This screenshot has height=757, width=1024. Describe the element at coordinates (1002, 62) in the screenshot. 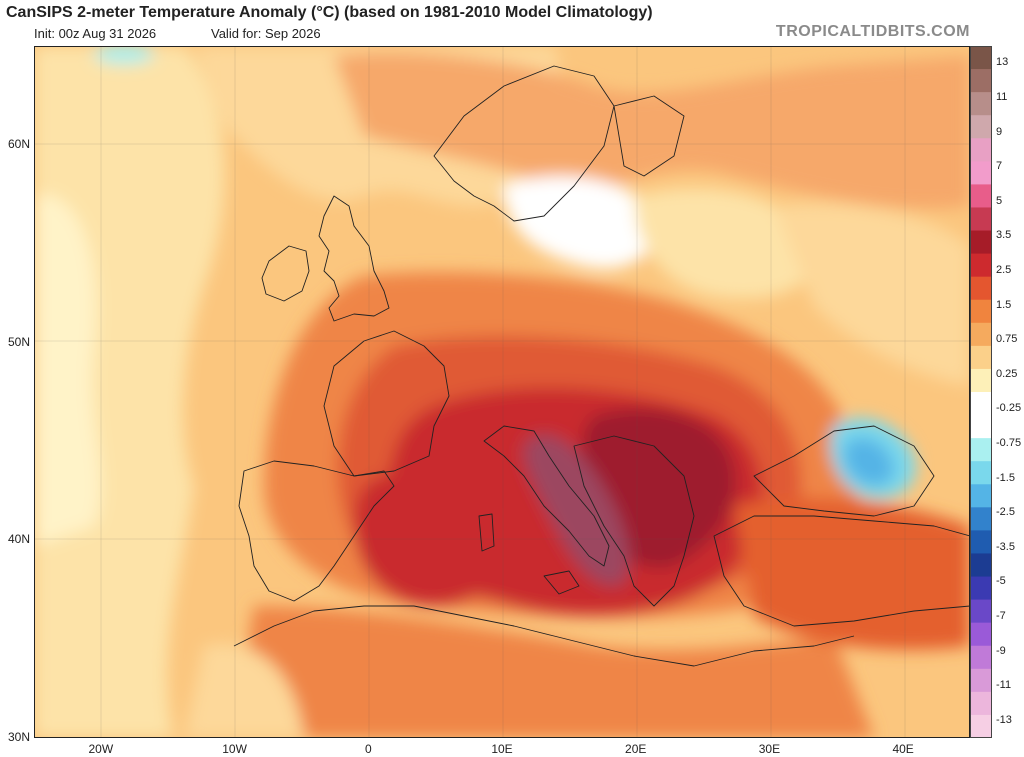

I see `colorbar-label: 13` at that location.